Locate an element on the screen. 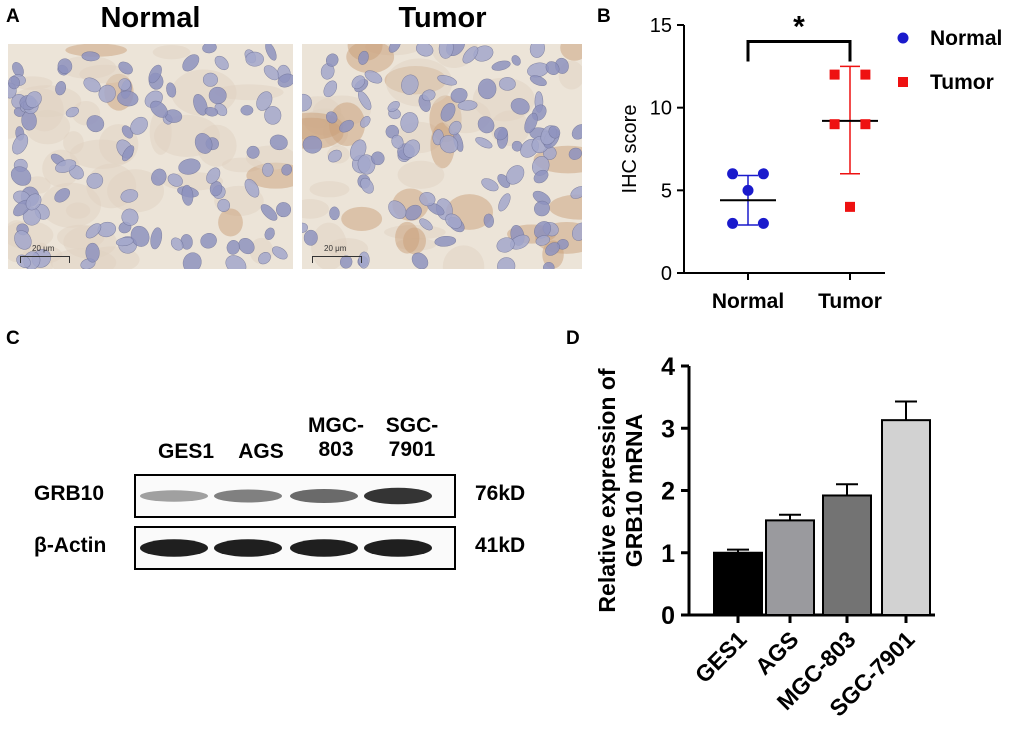 The image size is (1020, 753). grb10-kd-label: 76kD is located at coordinates (500, 493).